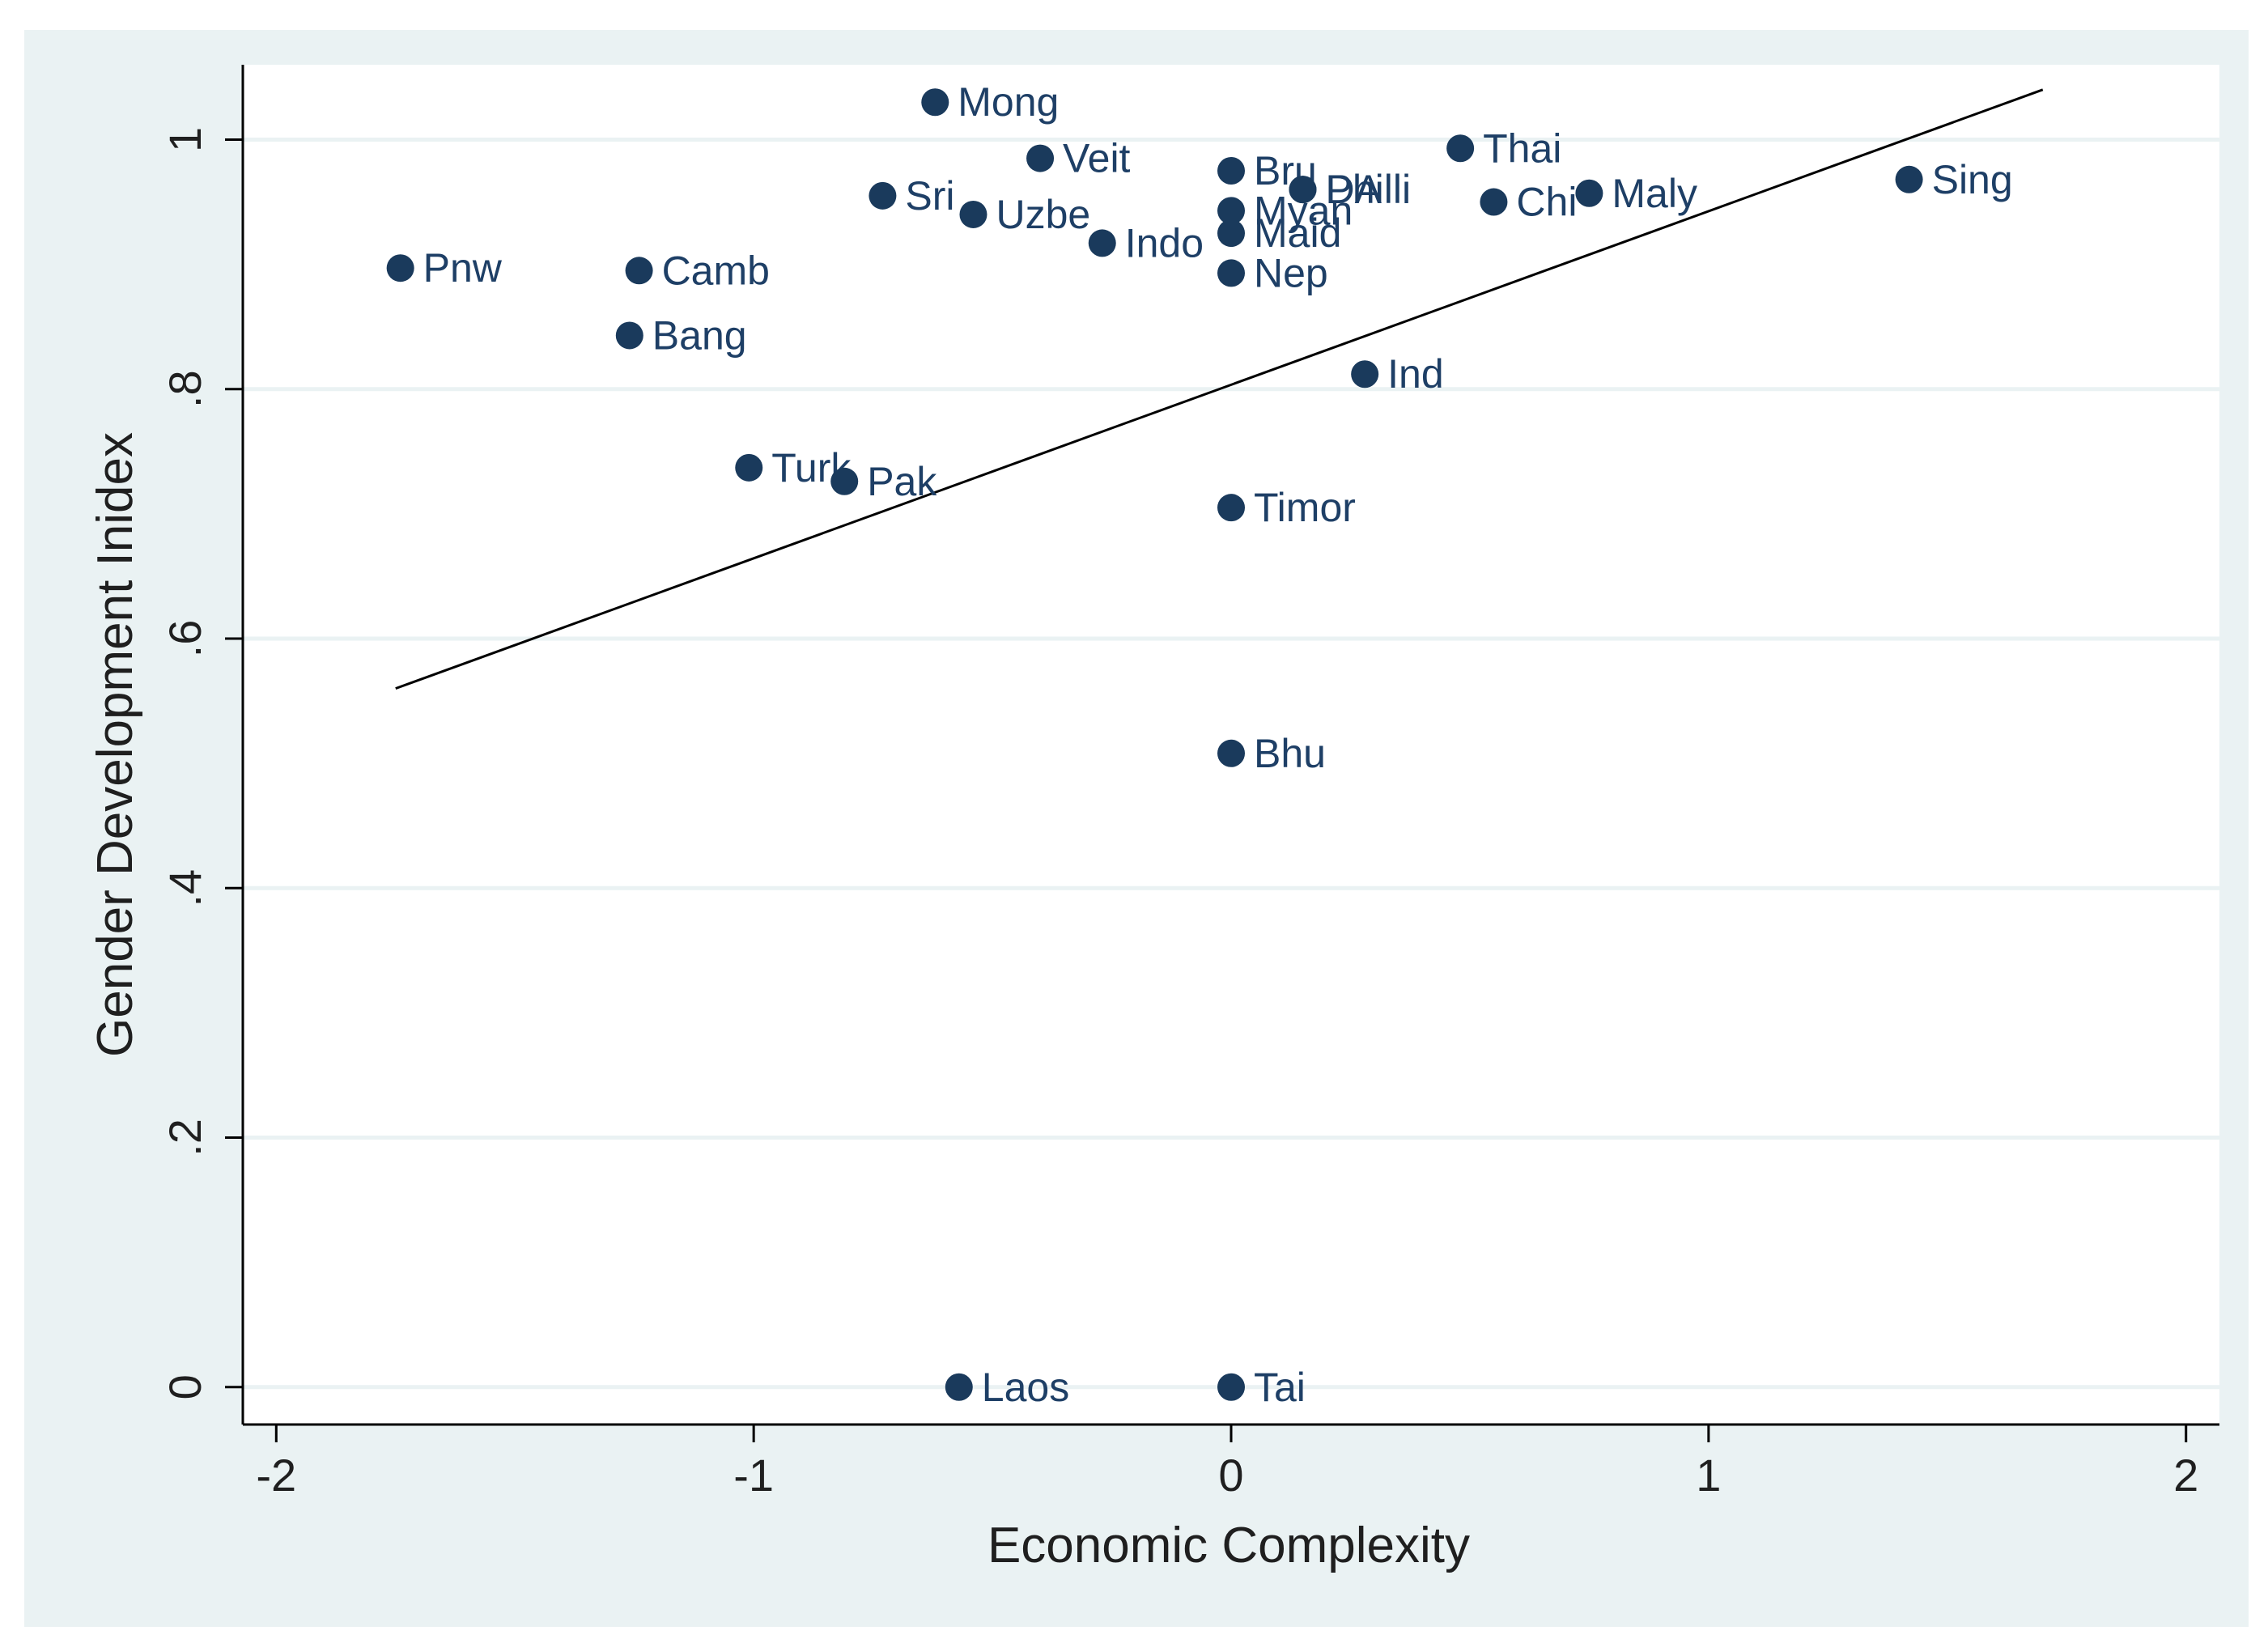  Describe the element at coordinates (1305, 507) in the screenshot. I see `data-point-label: Timor` at that location.